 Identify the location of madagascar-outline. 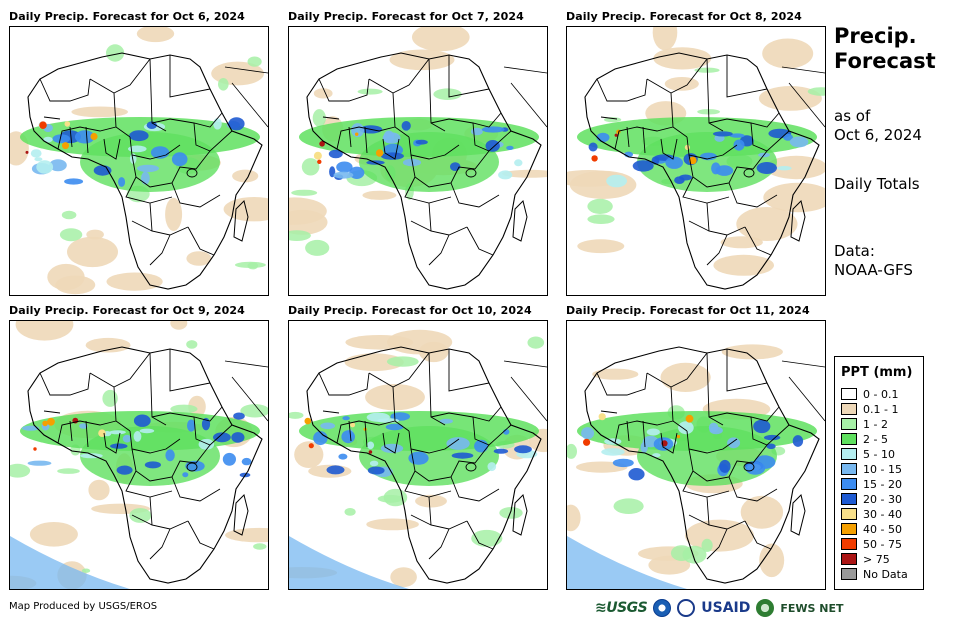
(241, 515).